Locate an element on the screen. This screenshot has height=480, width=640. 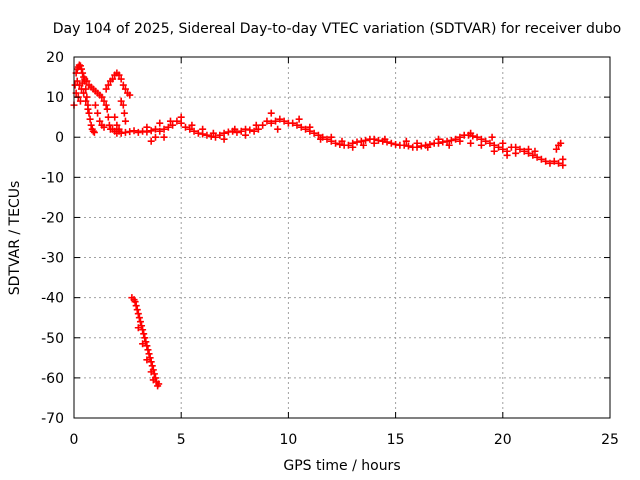
y-tick-label: -70 is located at coordinates (52, 419).